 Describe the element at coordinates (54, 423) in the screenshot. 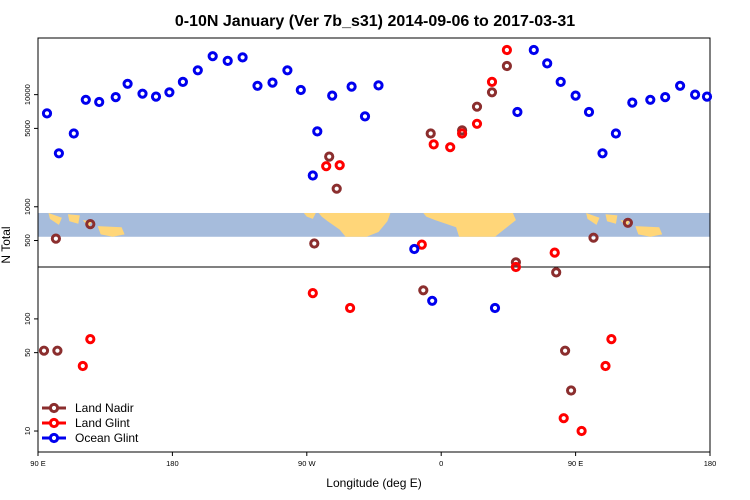

I see `legend-marker-land-glint` at that location.